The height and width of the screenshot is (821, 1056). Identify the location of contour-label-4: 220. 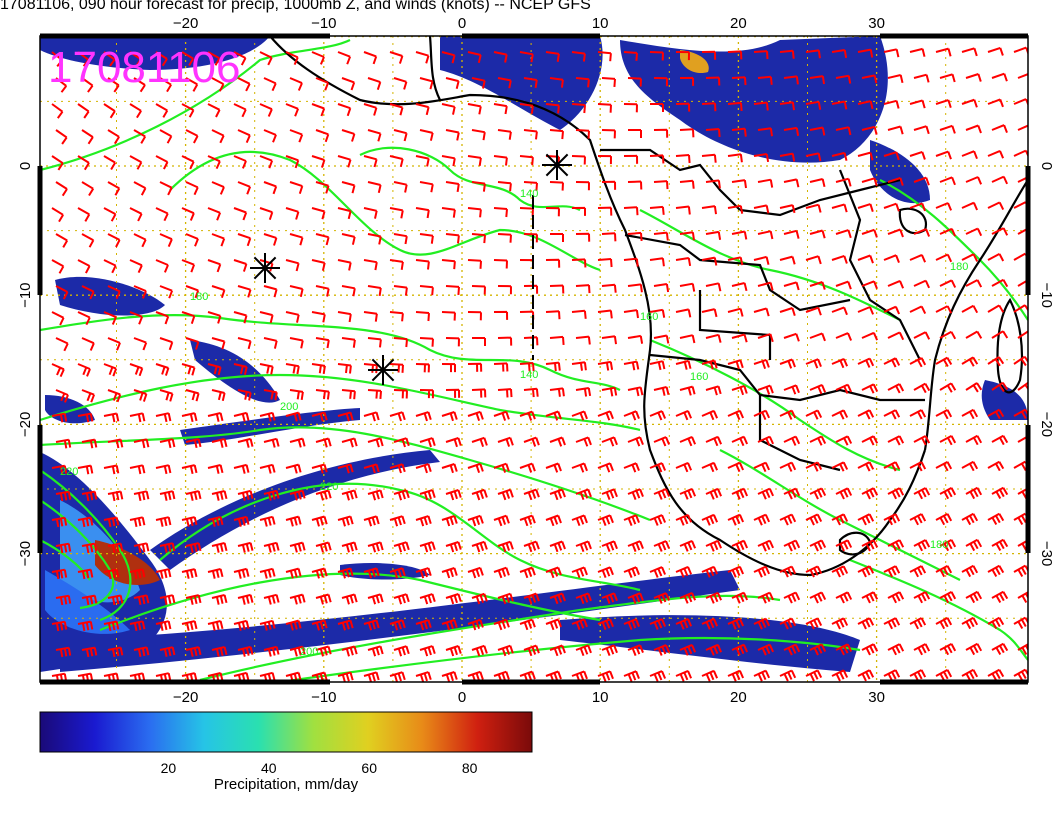
(329, 487).